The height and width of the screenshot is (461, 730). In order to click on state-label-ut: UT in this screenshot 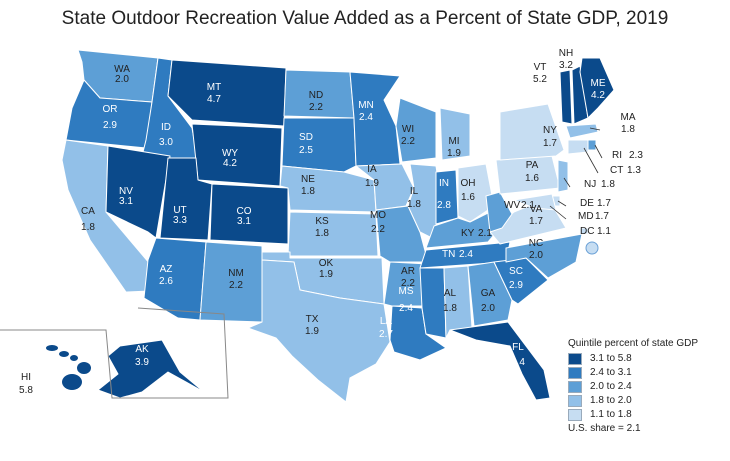, I will do `click(179, 210)`.